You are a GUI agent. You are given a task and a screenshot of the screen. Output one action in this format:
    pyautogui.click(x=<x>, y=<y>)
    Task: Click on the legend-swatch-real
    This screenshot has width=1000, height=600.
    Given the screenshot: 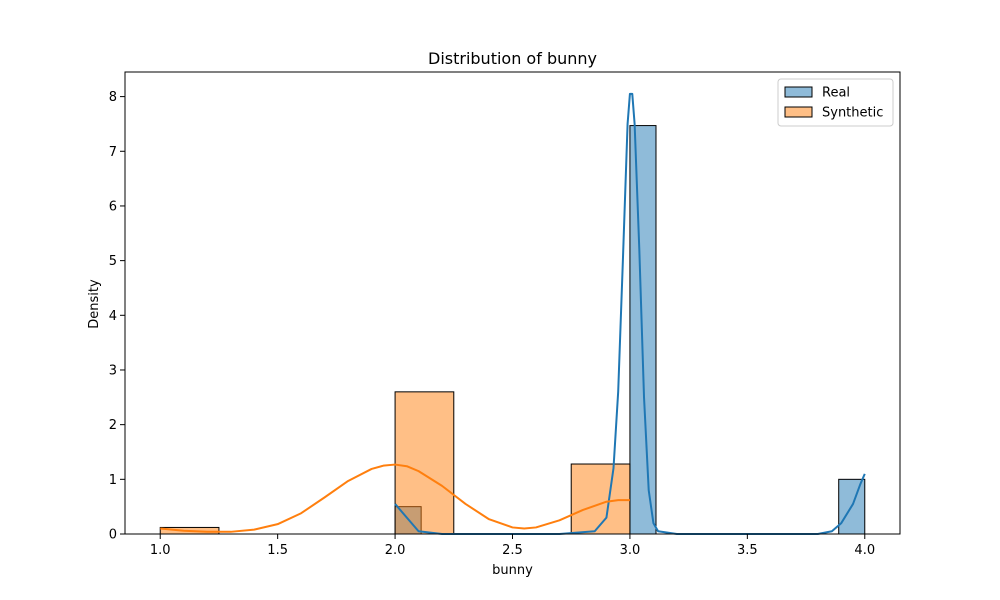 What is the action you would take?
    pyautogui.click(x=798, y=92)
    